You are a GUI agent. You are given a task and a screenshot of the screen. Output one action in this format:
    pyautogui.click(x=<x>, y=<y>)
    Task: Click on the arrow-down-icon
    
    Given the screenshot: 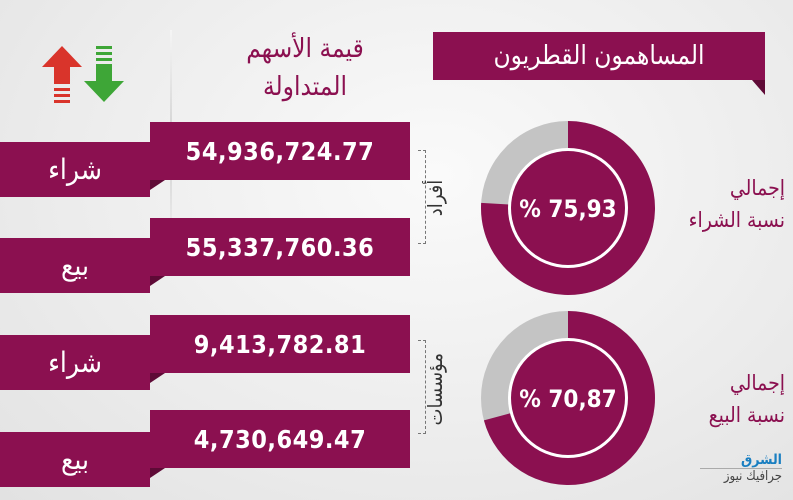 What is the action you would take?
    pyautogui.click(x=104, y=74)
    